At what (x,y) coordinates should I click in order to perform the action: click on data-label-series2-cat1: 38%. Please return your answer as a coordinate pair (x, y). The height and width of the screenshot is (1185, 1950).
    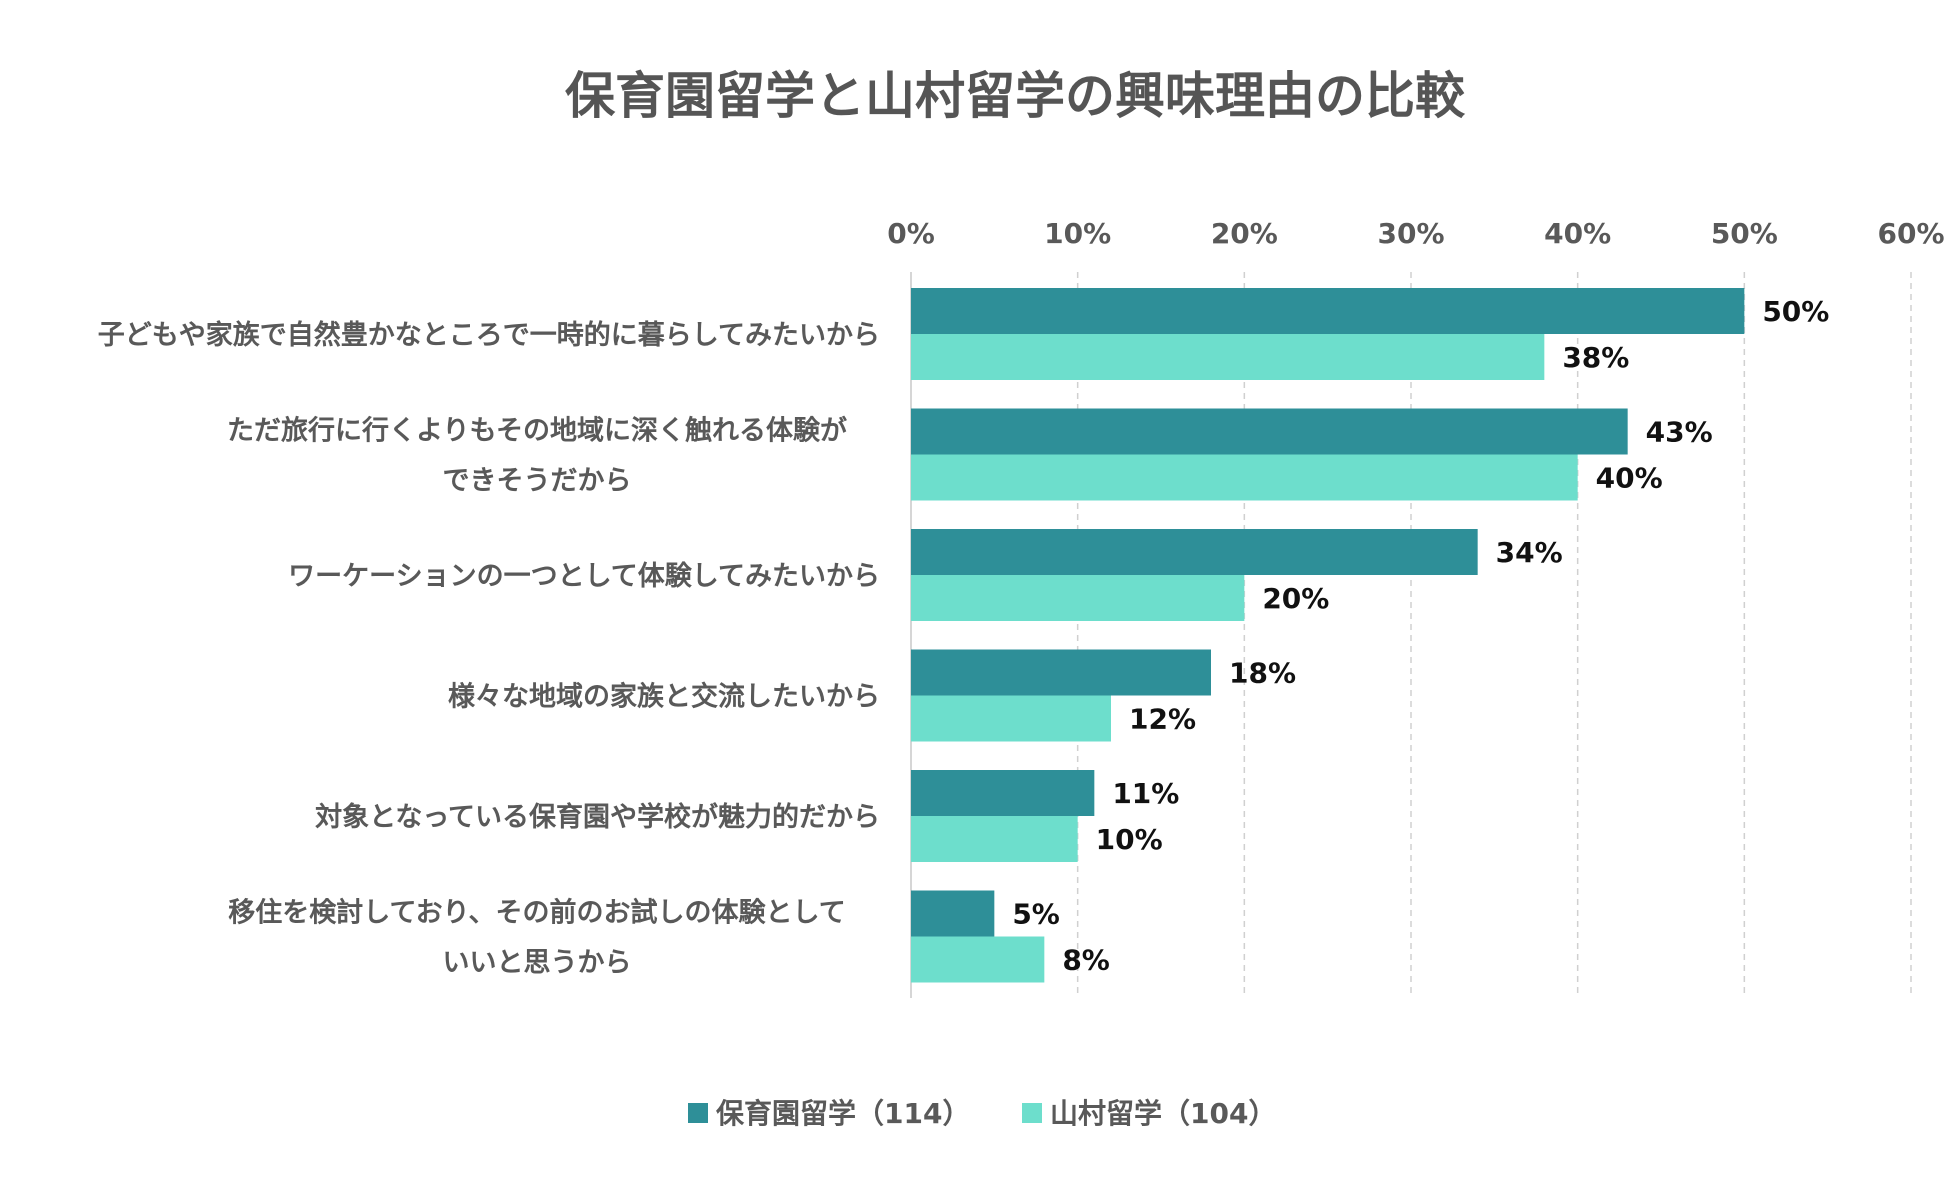
    Looking at the image, I should click on (1595, 357).